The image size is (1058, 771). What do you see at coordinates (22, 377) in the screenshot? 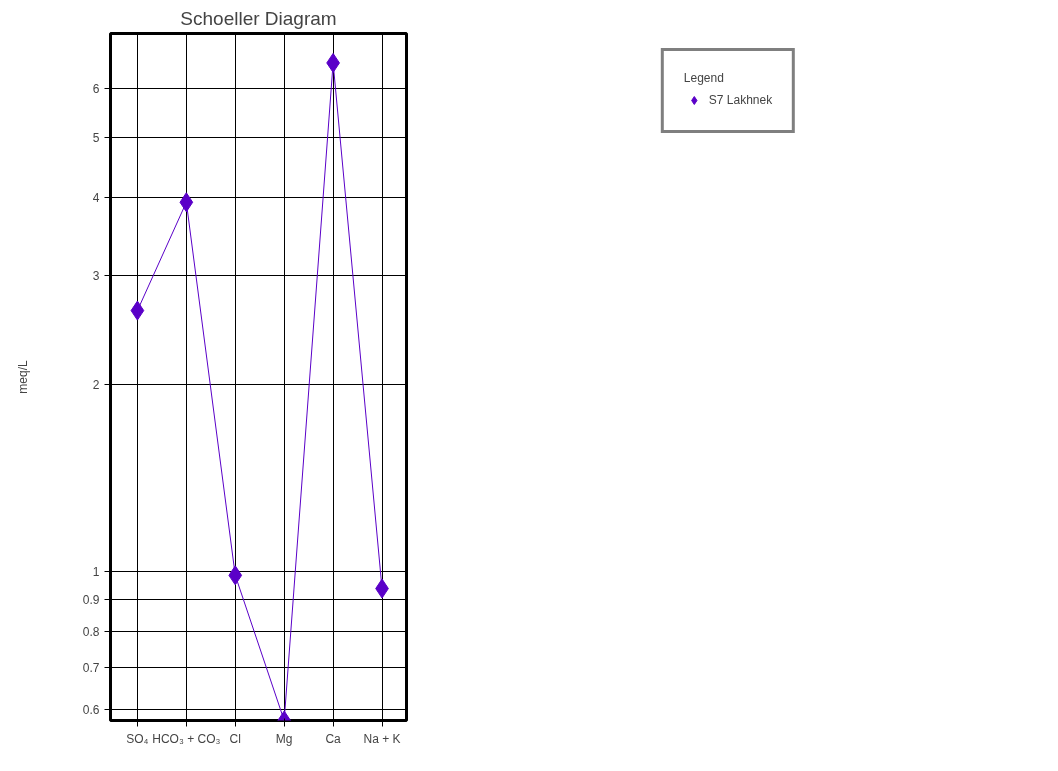
I see `y-axis-title: meq/L` at bounding box center [22, 377].